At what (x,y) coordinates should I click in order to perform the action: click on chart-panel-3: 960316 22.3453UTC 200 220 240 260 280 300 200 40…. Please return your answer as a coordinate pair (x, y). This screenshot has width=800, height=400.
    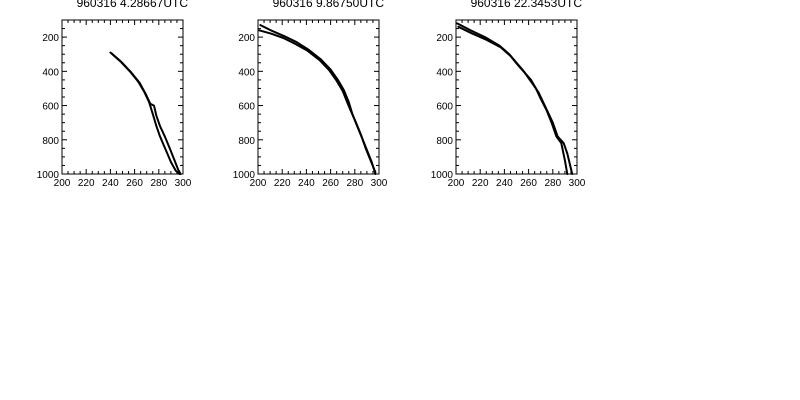
    Looking at the image, I should click on (508, 94).